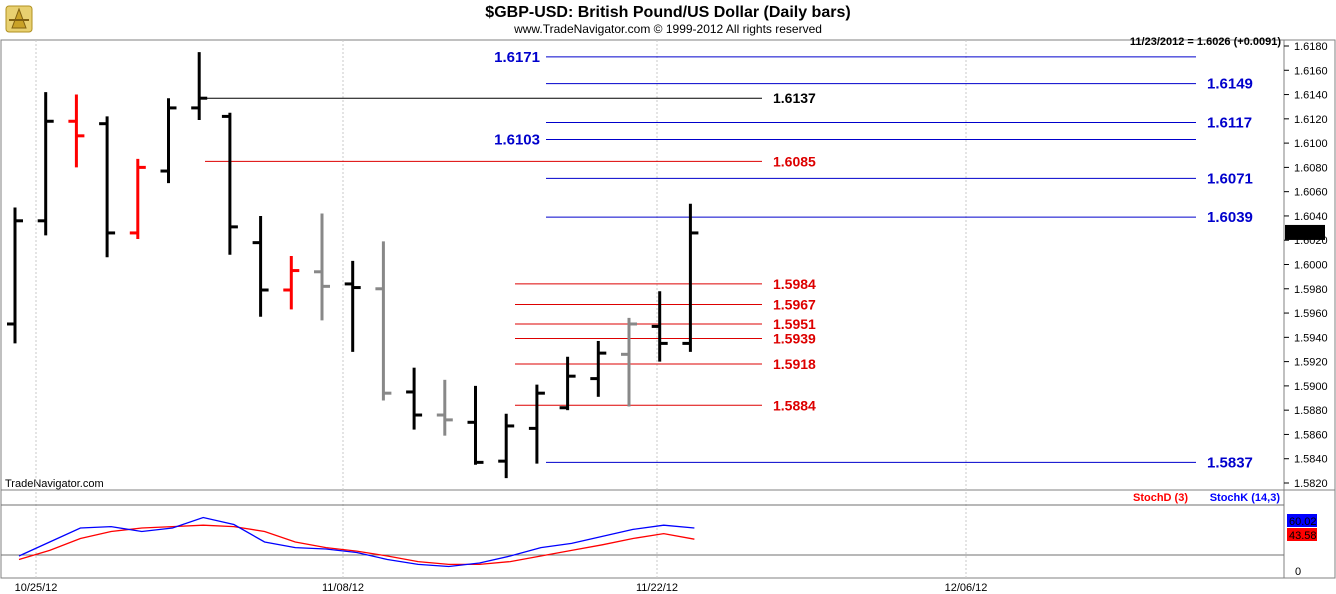  What do you see at coordinates (1311, 387) in the screenshot?
I see `price-tick-label: 1.5900` at bounding box center [1311, 387].